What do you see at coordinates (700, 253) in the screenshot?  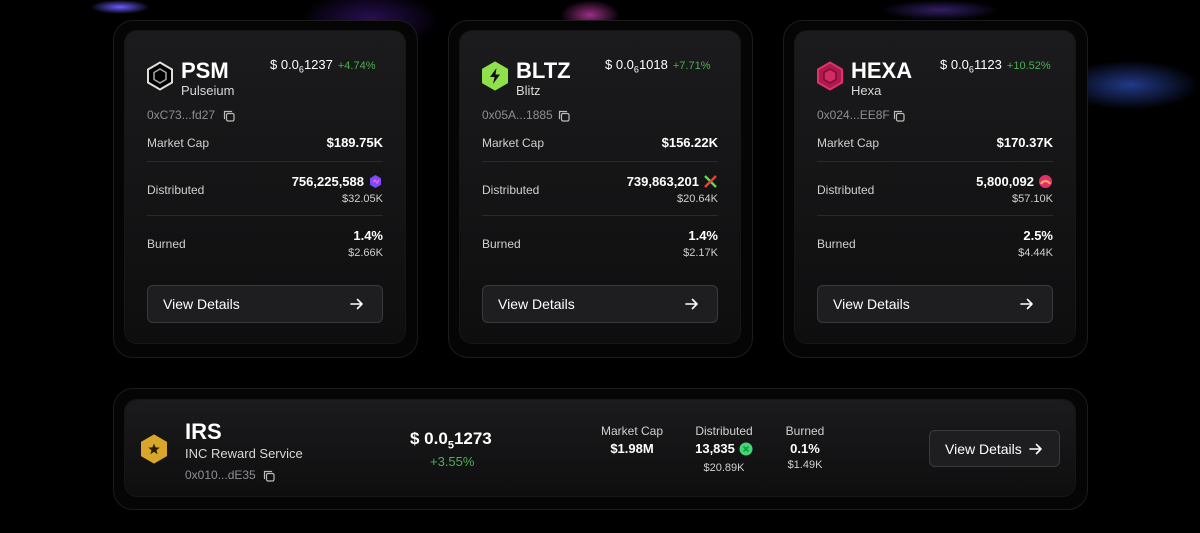 I see `stat-sub-value: $2.17K` at bounding box center [700, 253].